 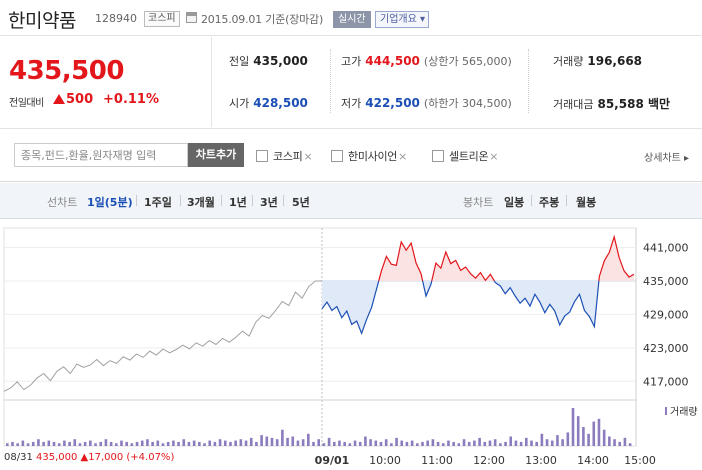 What do you see at coordinates (20, 457) in the screenshot?
I see `prev-day-date: 08/31` at bounding box center [20, 457].